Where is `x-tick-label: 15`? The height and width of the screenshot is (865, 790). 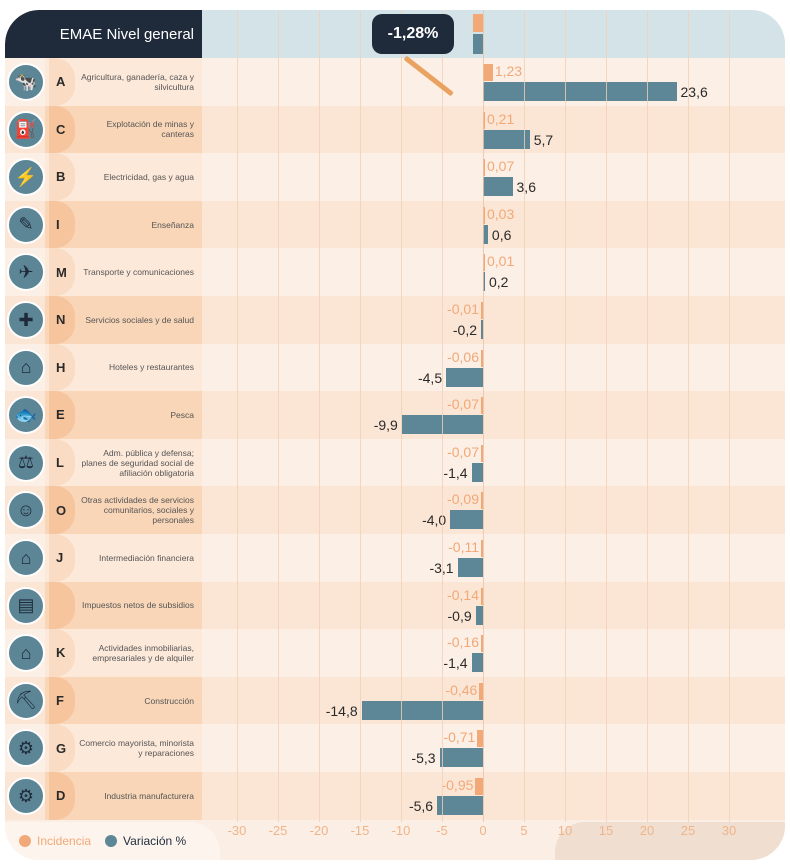
x-tick-label: 15 is located at coordinates (606, 830).